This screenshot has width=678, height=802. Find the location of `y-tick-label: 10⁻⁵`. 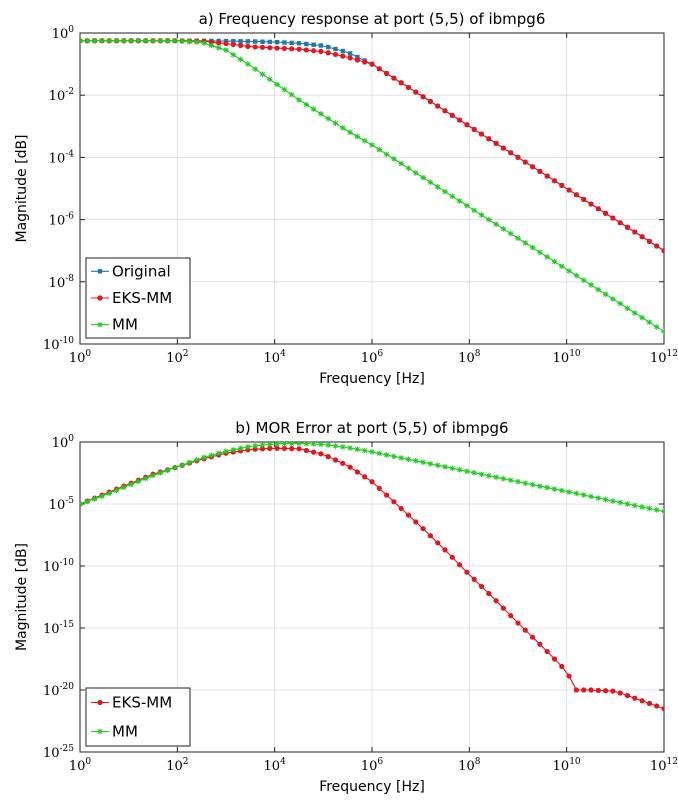

y-tick-label: 10⁻⁵ is located at coordinates (62, 504).